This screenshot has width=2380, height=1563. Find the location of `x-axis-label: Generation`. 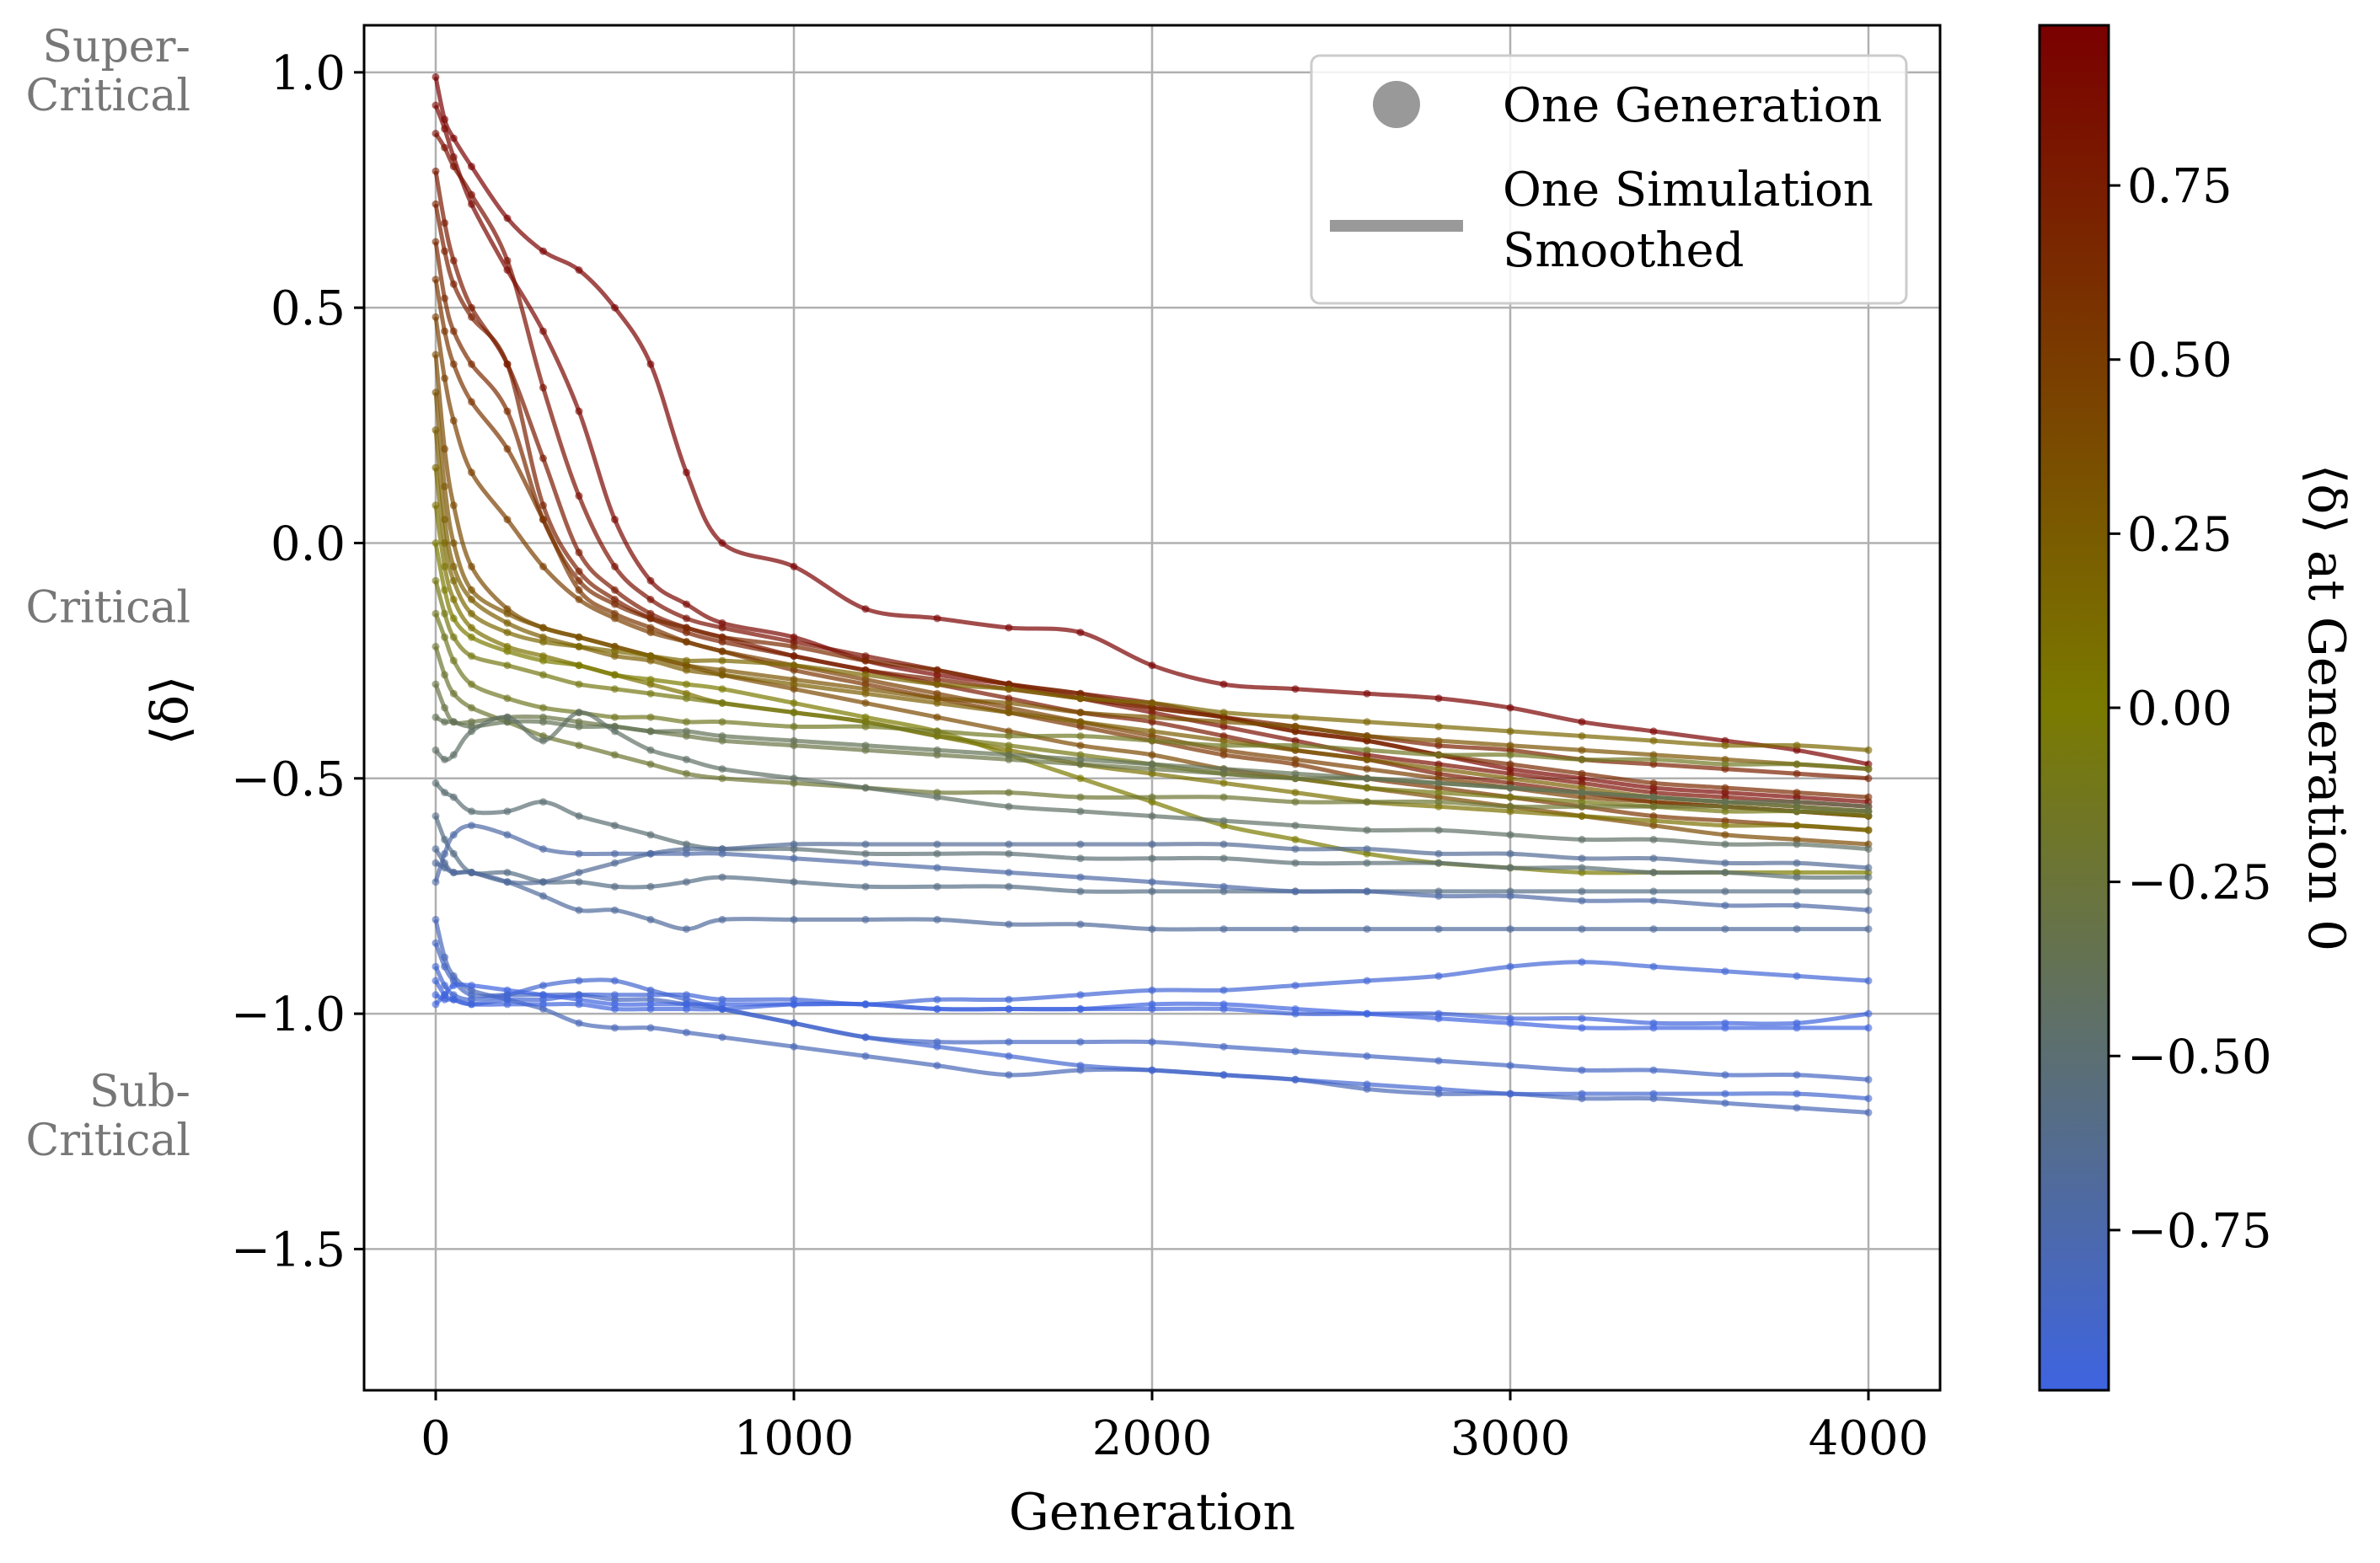

x-axis-label: Generation is located at coordinates (1152, 1513).